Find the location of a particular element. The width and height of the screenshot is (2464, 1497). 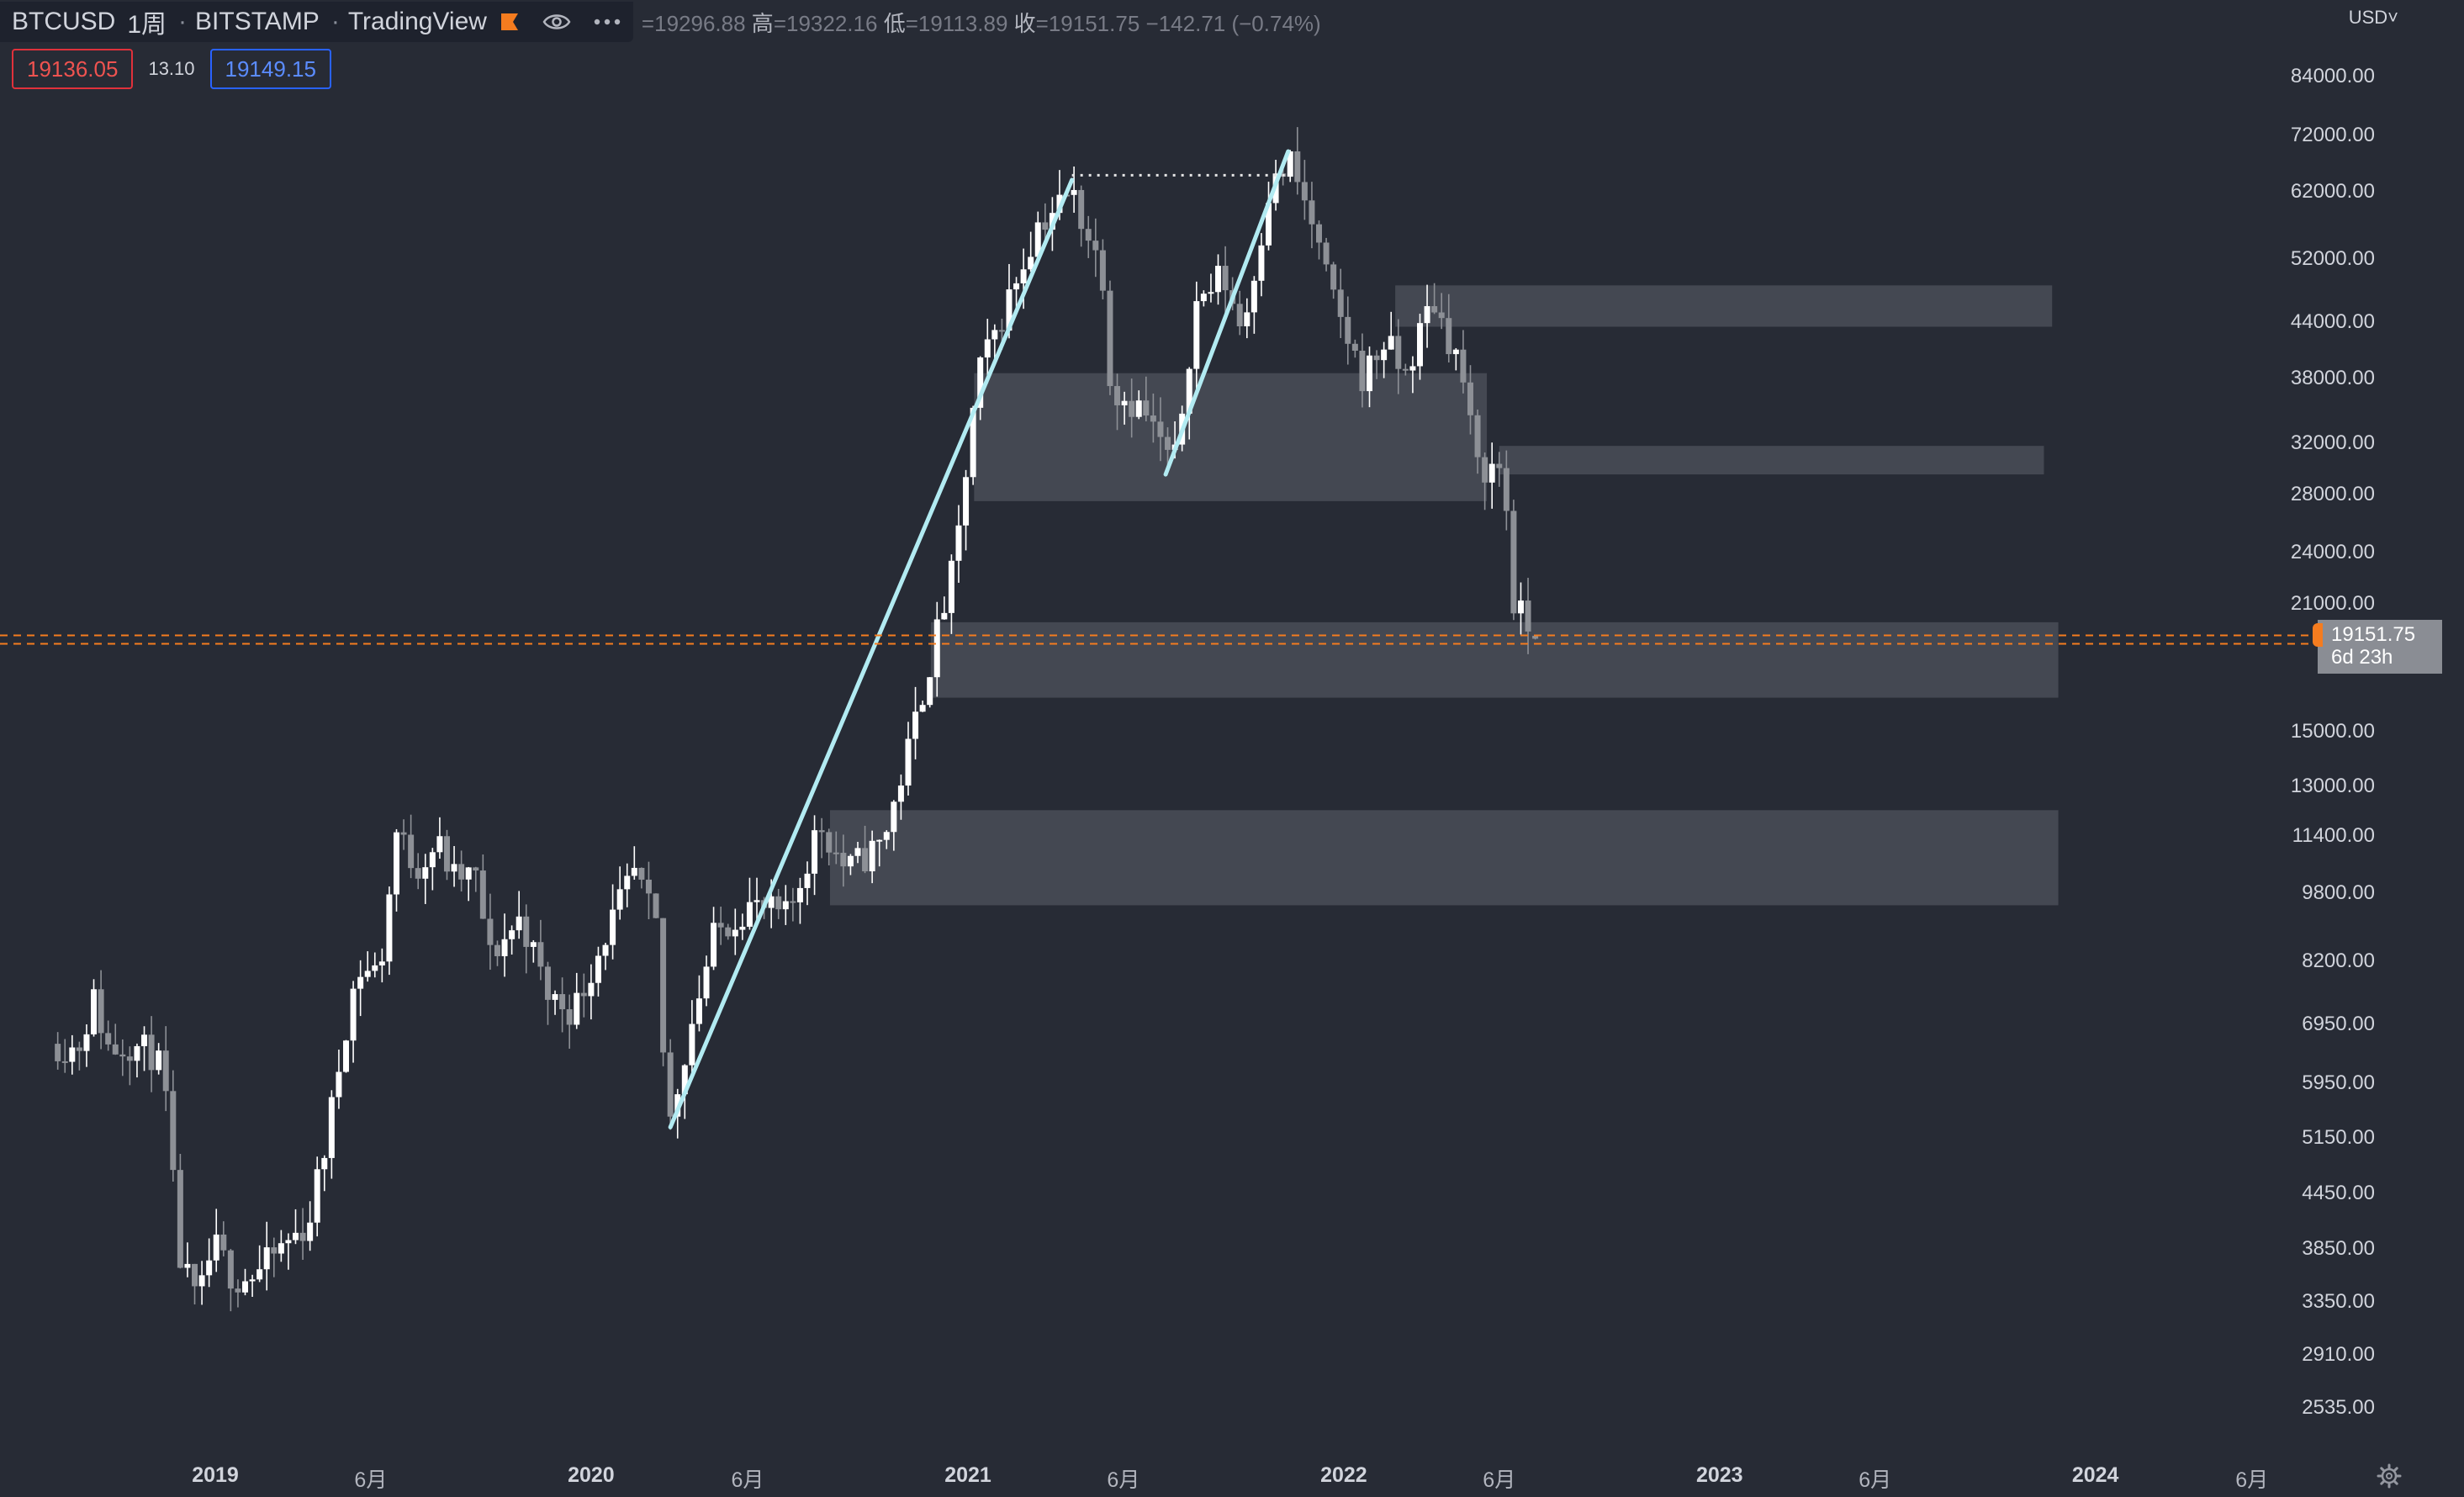

low-value: =19113.89 is located at coordinates (956, 23).